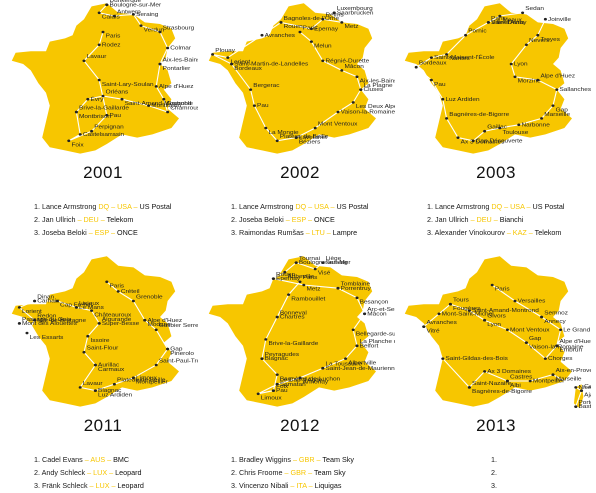 This screenshot has height=493, width=596. Describe the element at coordinates (433, 63) in the screenshot. I see `stage-town-label: Bordeaux` at that location.